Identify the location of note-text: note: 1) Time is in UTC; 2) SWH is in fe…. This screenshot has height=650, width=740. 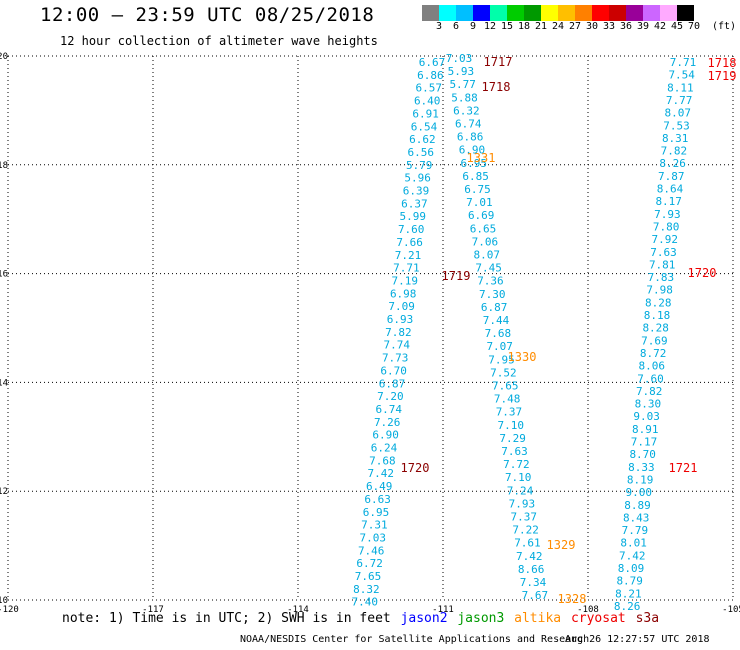
(226, 618).